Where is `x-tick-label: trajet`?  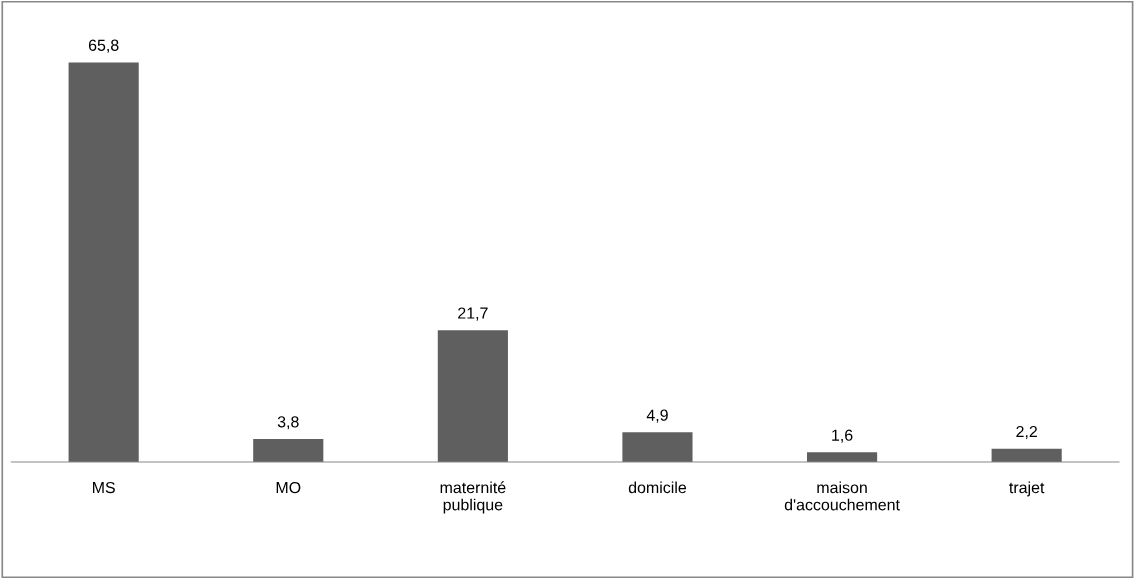
x-tick-label: trajet is located at coordinates (1027, 489).